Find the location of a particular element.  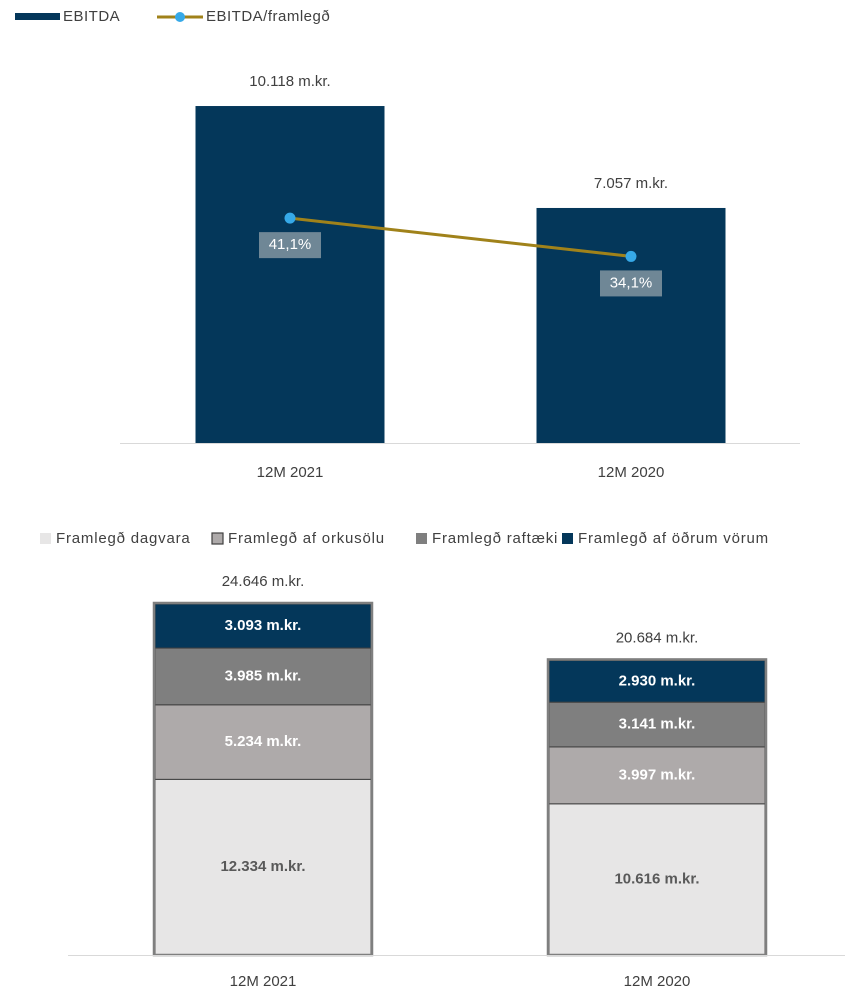

stack-data-label: 10.616 m.kr. is located at coordinates (656, 878).